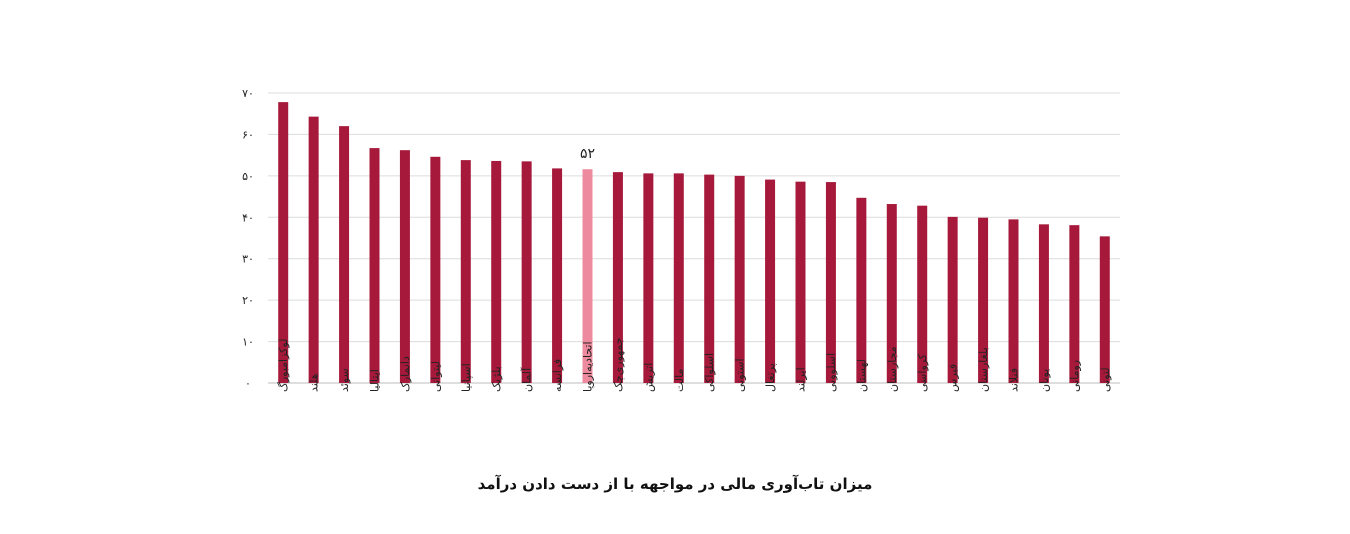  What do you see at coordinates (314, 382) in the screenshot?
I see `x-tick-label: هلند` at bounding box center [314, 382].